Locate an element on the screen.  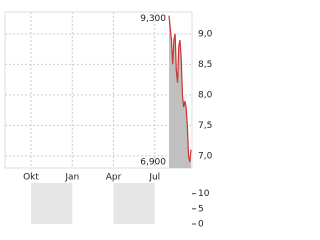
y-tick-label: 8,0 is located at coordinates (205, 95).